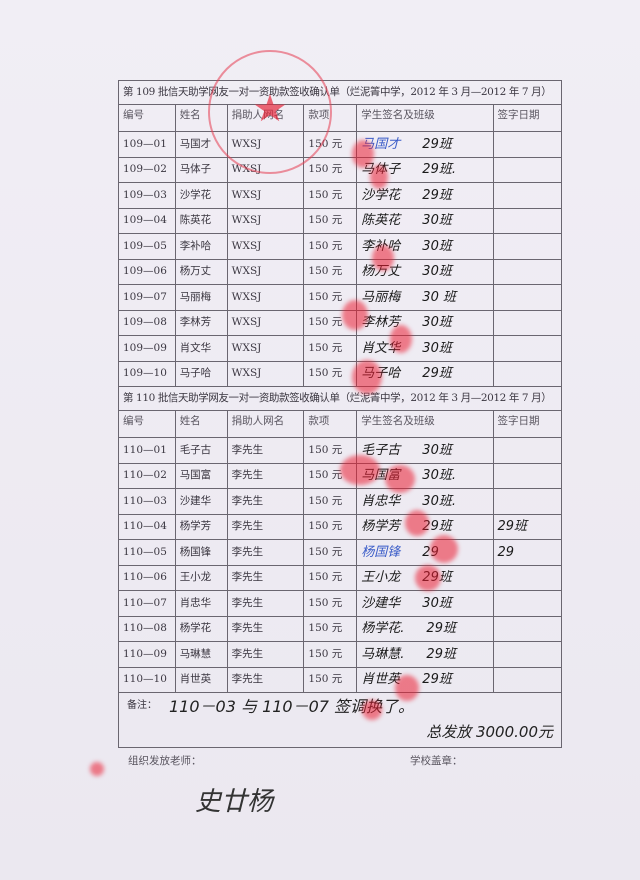 The image size is (640, 880). What do you see at coordinates (425, 450) in the screenshot?
I see `cell-student-signature: 毛子古 30班` at bounding box center [425, 450].